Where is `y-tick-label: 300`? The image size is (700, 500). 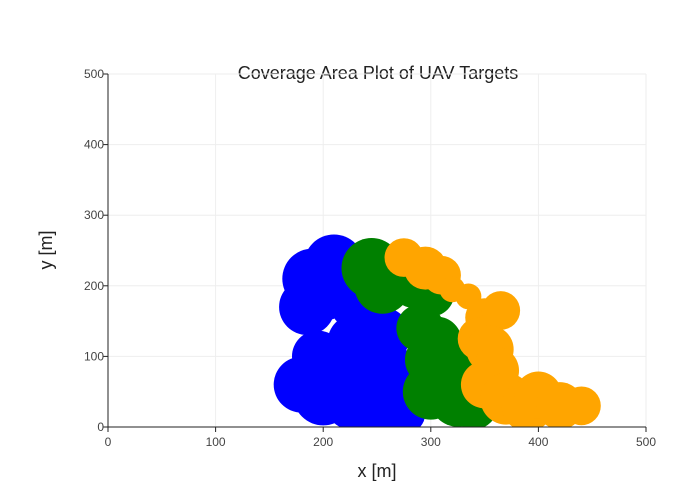 y-tick-label: 300 is located at coordinates (94, 215).